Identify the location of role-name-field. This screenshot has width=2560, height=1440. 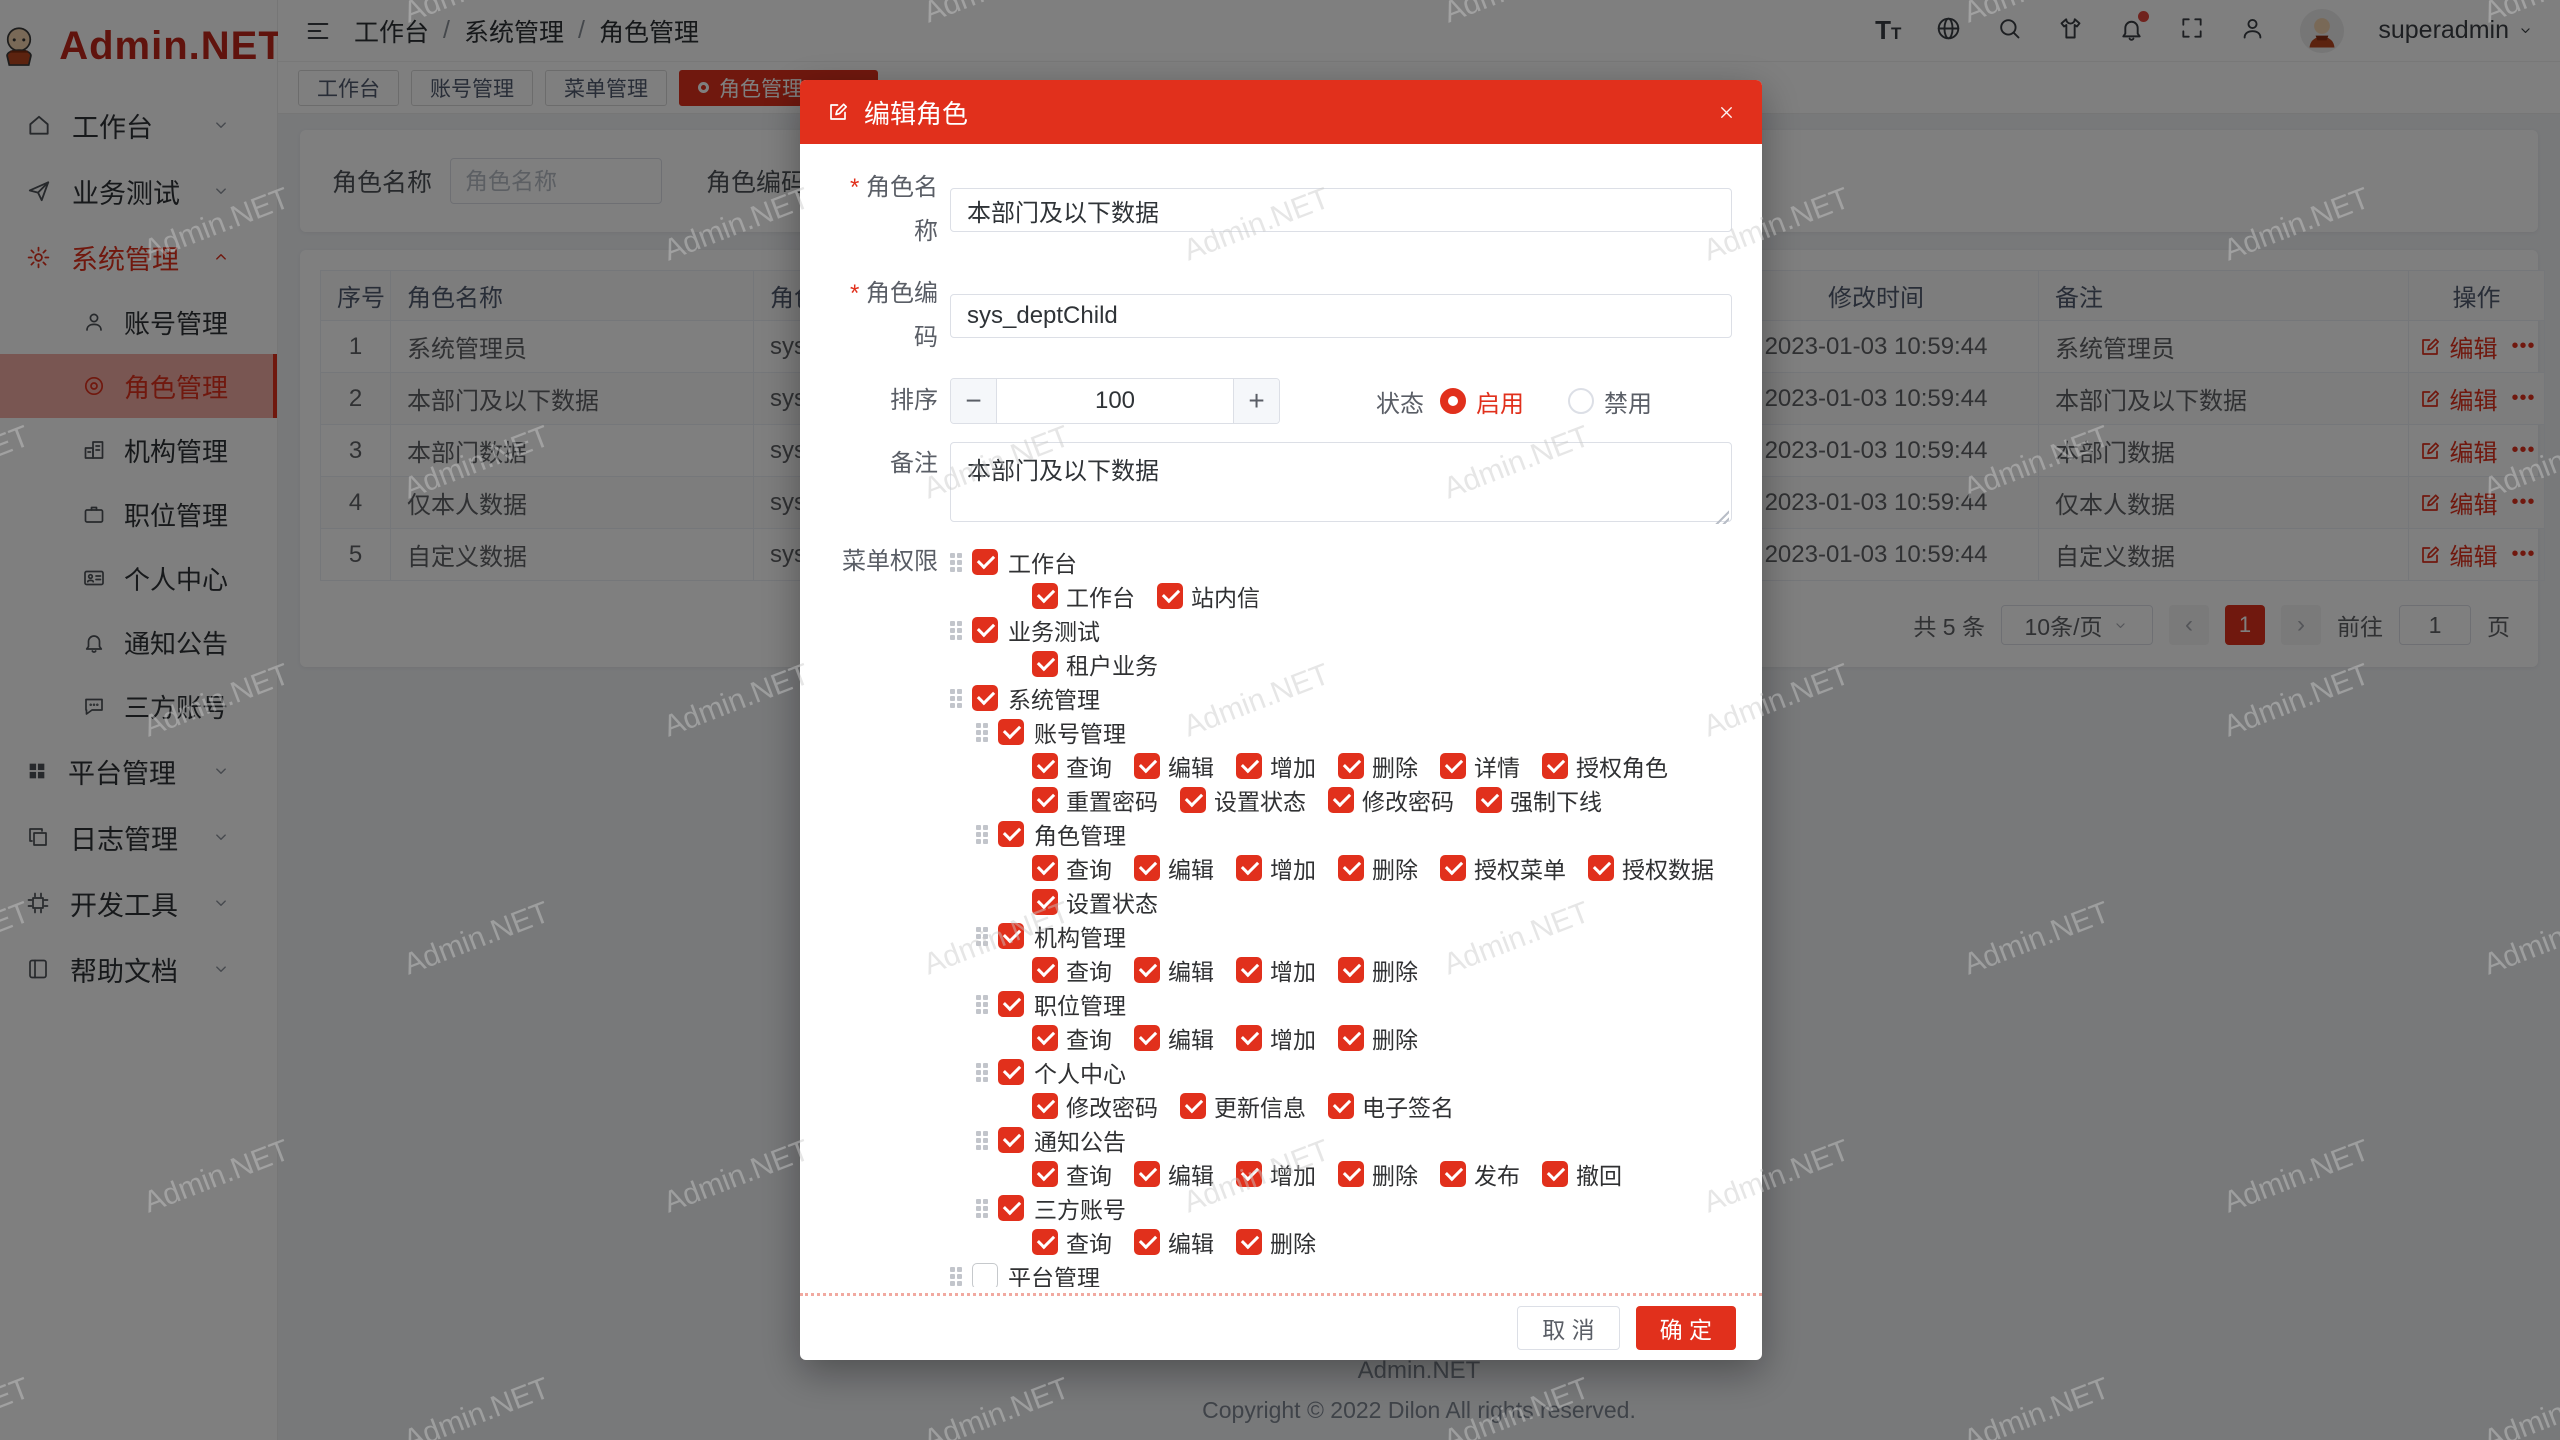
(1341, 210).